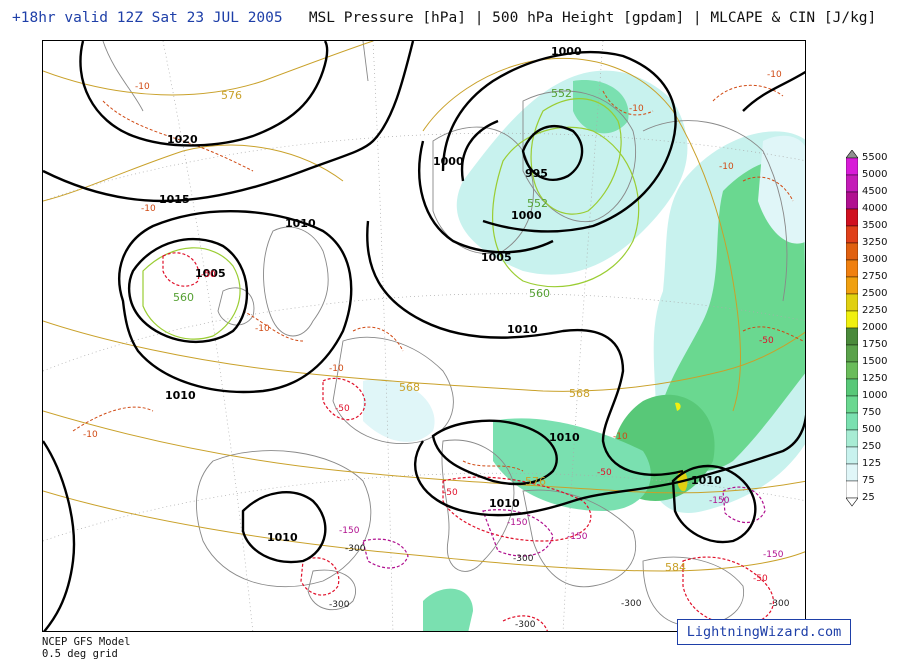 Image resolution: width=900 pixels, height=670 pixels. Describe the element at coordinates (174, 199) in the screenshot. I see `isobar-label: 1015` at that location.